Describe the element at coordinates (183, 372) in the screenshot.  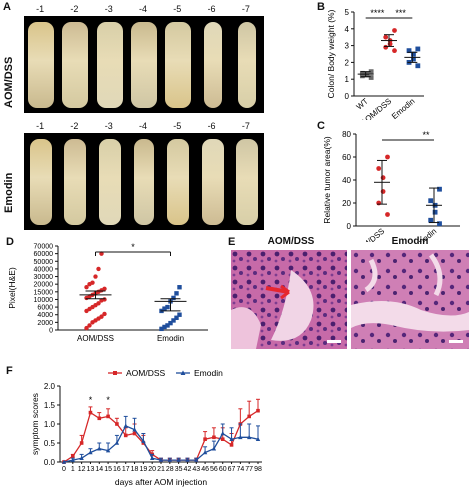
I see `legend-marker-Emodin` at that location.